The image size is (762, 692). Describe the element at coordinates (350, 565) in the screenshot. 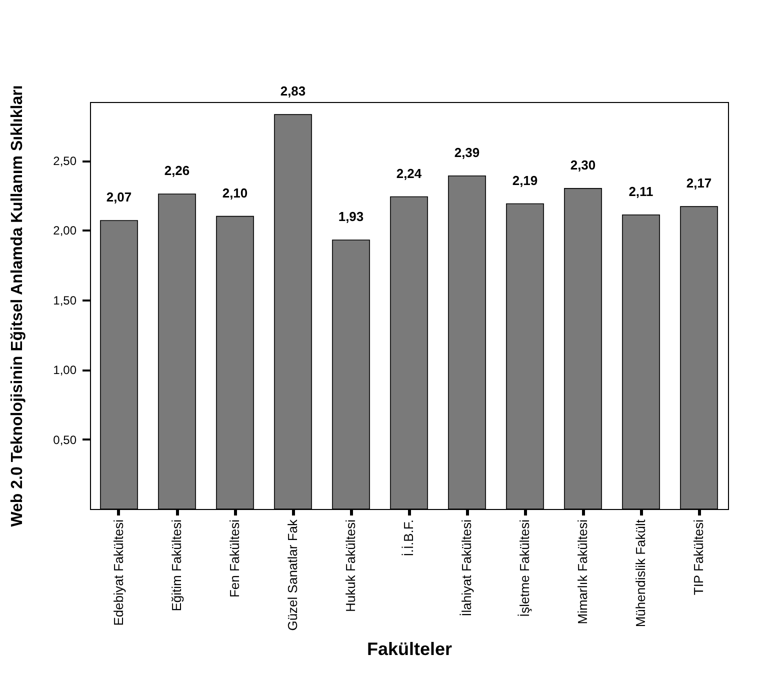

I see `x-tick-label: Hukuk Fakültesi` at that location.